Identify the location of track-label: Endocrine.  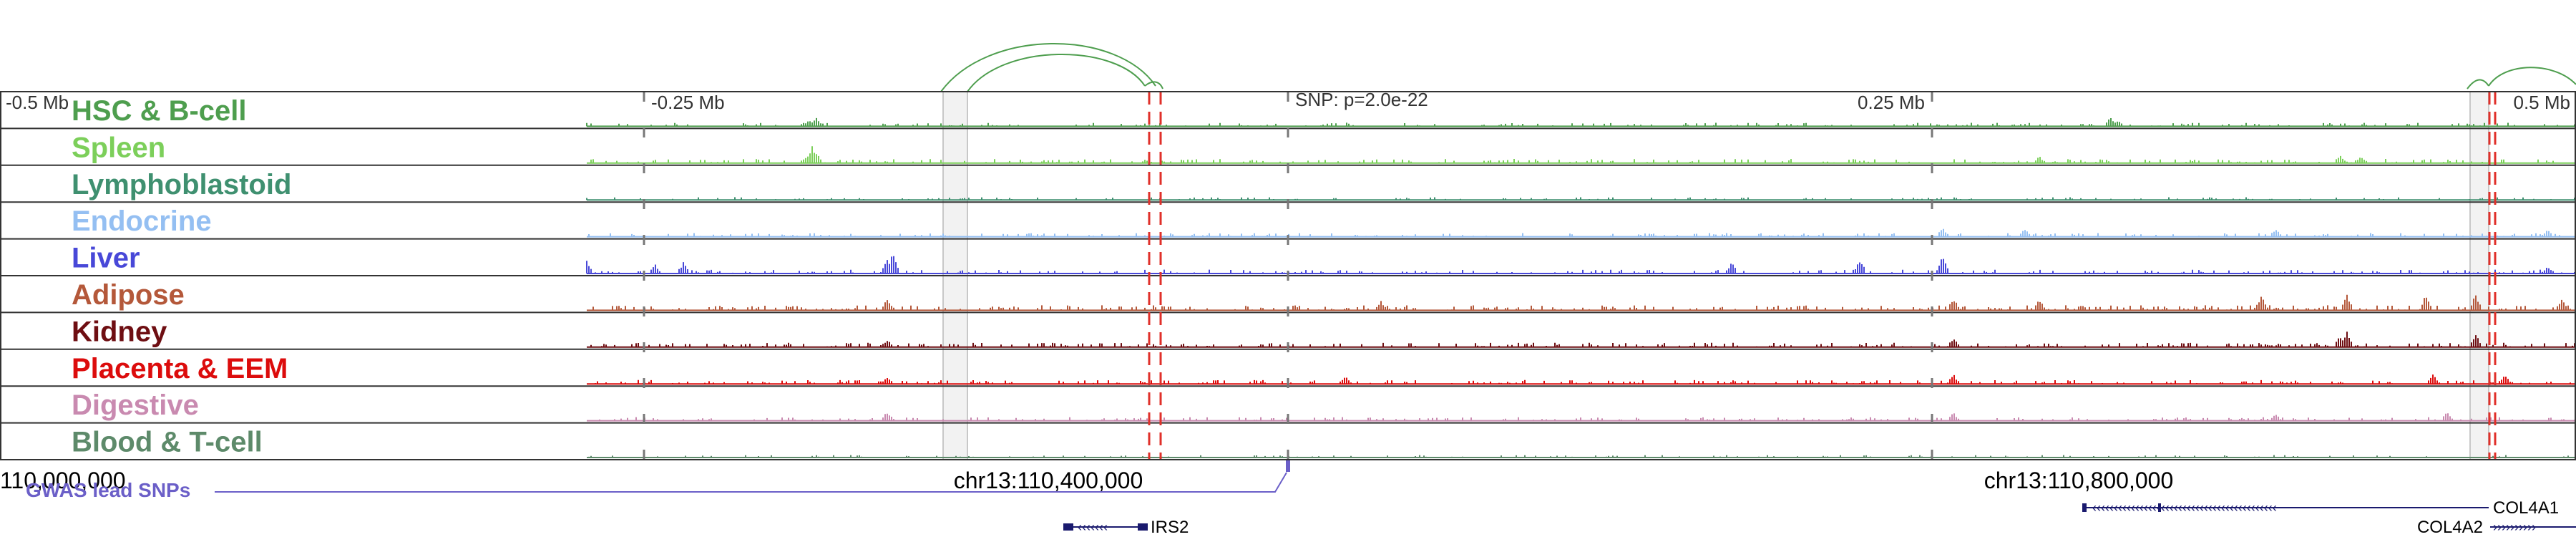
(142, 221).